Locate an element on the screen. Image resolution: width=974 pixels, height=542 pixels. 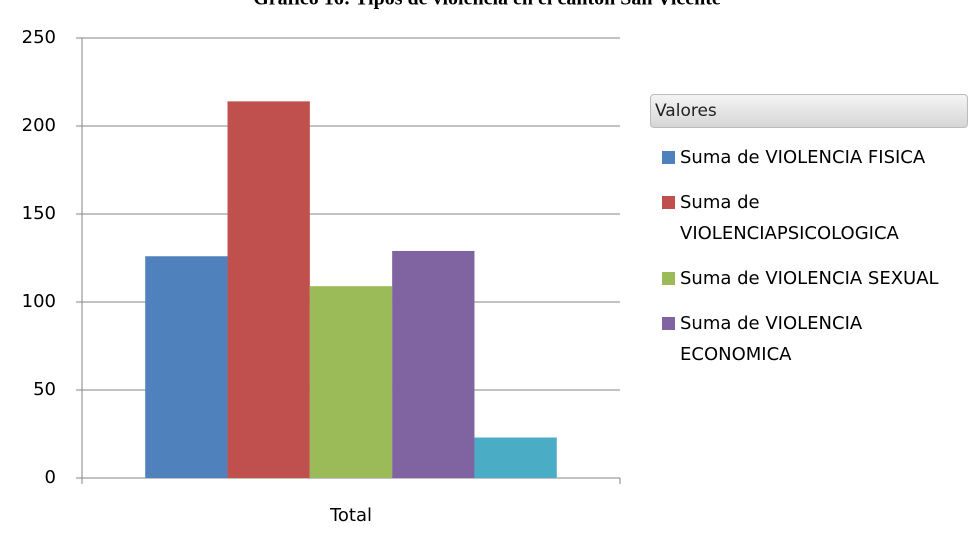
y-tick-label: 100 is located at coordinates (39, 301).